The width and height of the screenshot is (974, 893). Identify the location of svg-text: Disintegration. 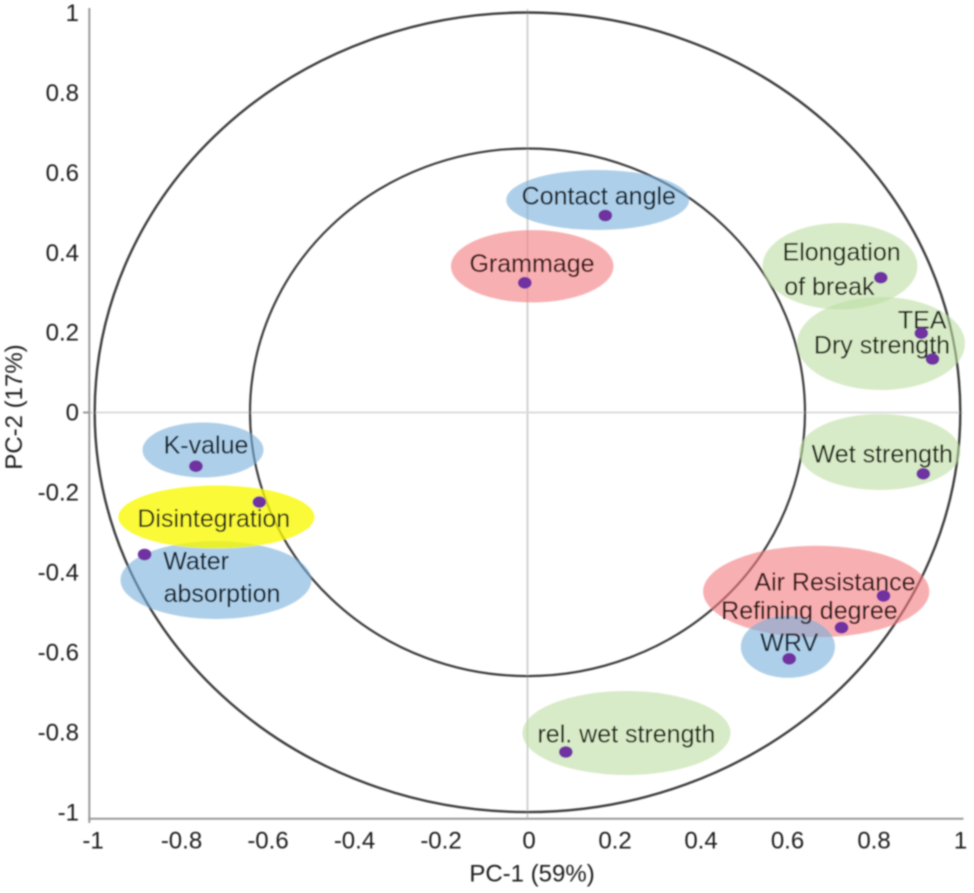
(213, 519).